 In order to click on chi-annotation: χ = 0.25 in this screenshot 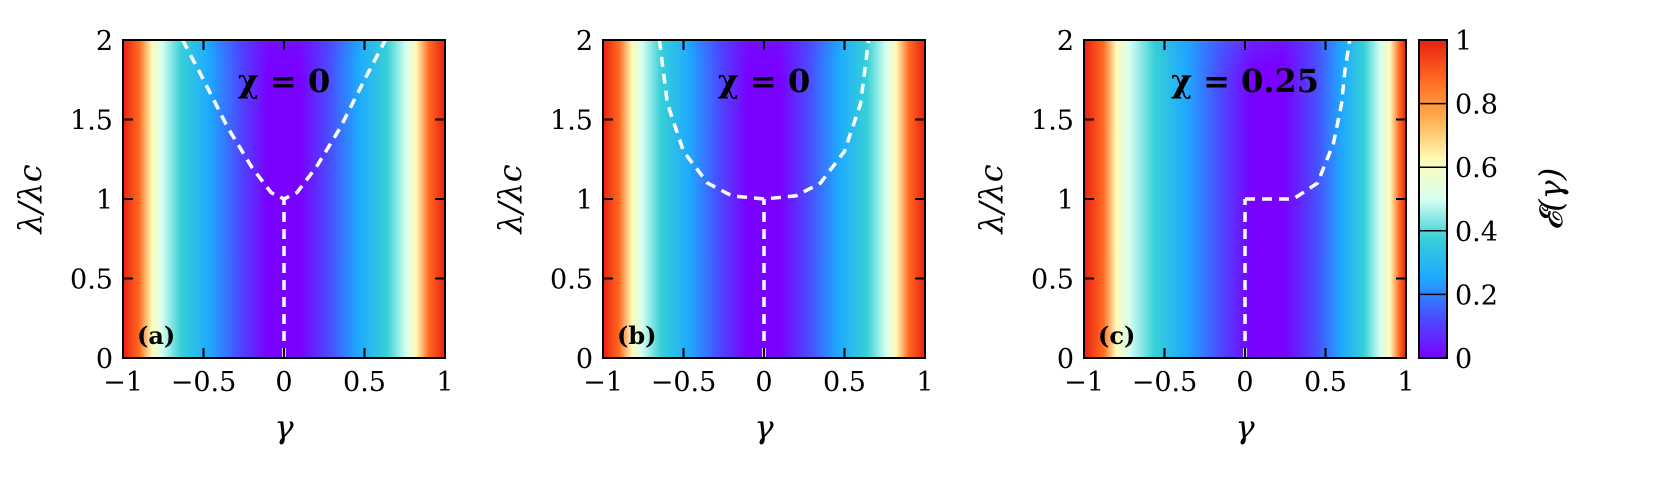, I will do `click(1245, 81)`.